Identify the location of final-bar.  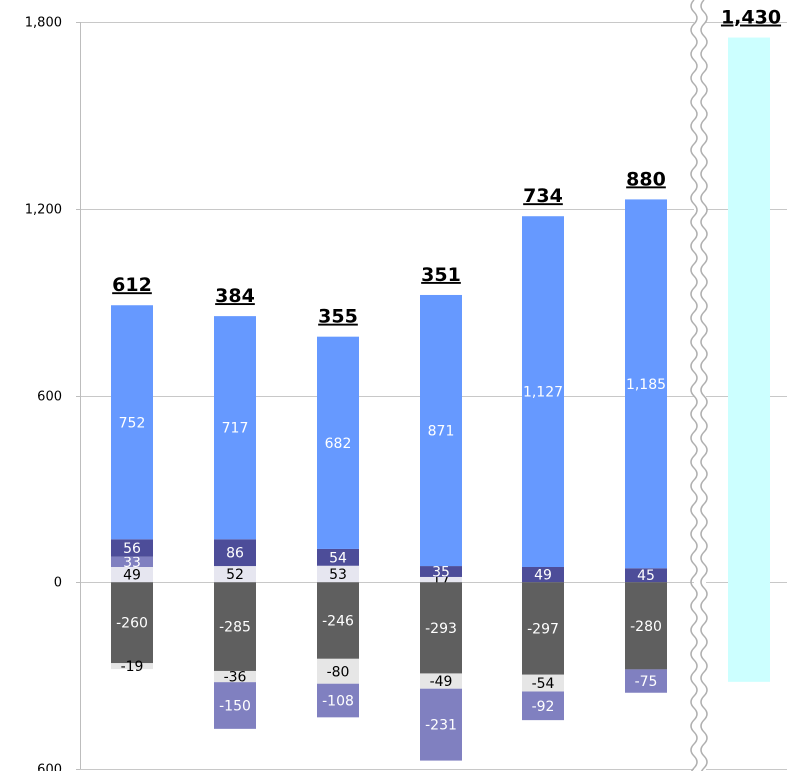
(749, 359).